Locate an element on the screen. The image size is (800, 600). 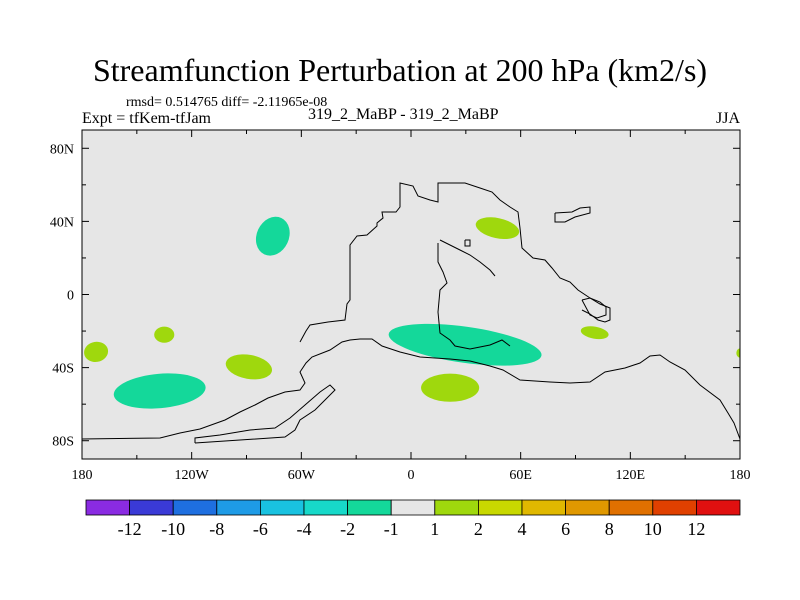
stats-text: rmsd= 0.514765 diff= -2.11965e-08 is located at coordinates (227, 102).